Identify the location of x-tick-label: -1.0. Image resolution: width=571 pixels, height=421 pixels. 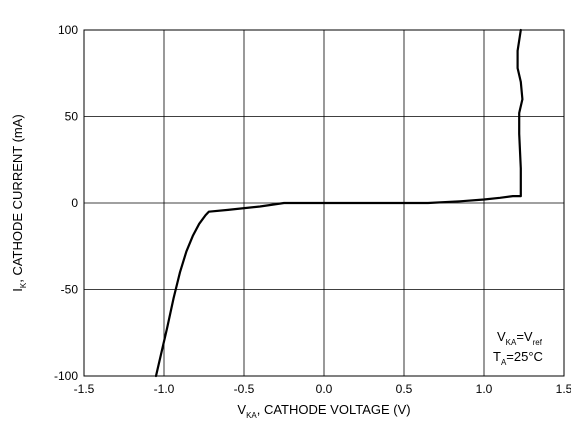
(164, 389).